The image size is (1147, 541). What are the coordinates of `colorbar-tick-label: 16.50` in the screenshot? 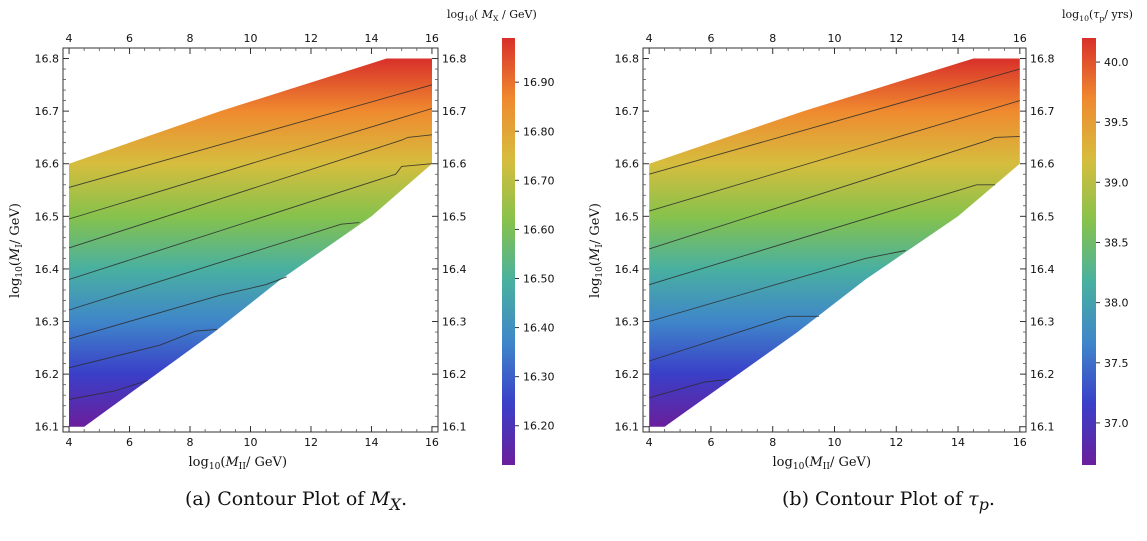 It's located at (539, 278).